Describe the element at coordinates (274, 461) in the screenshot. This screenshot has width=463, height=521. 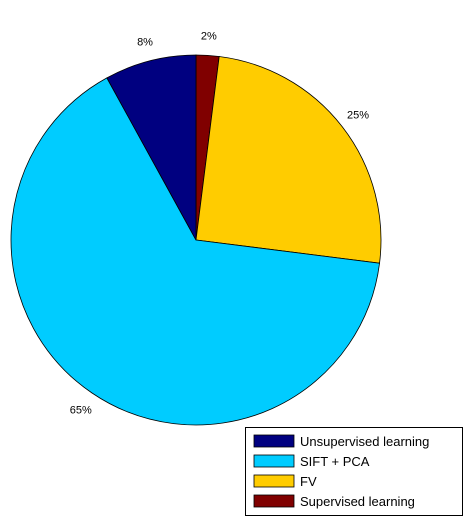
I see `legend-swatch-sift-pca` at that location.